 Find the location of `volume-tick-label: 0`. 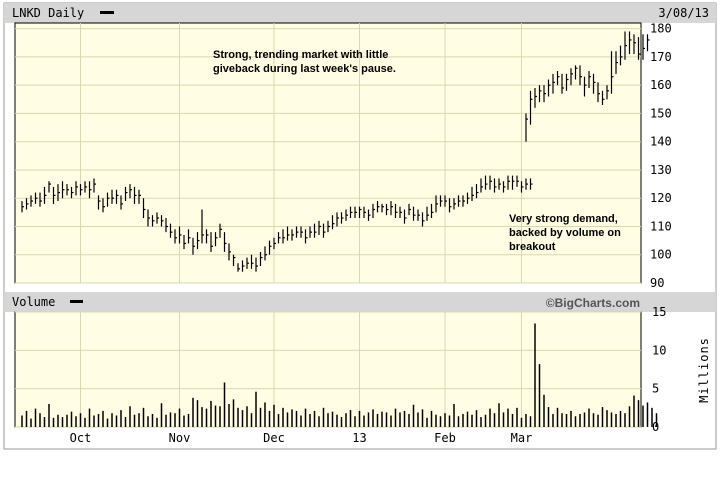

volume-tick-label: 0 is located at coordinates (655, 427).